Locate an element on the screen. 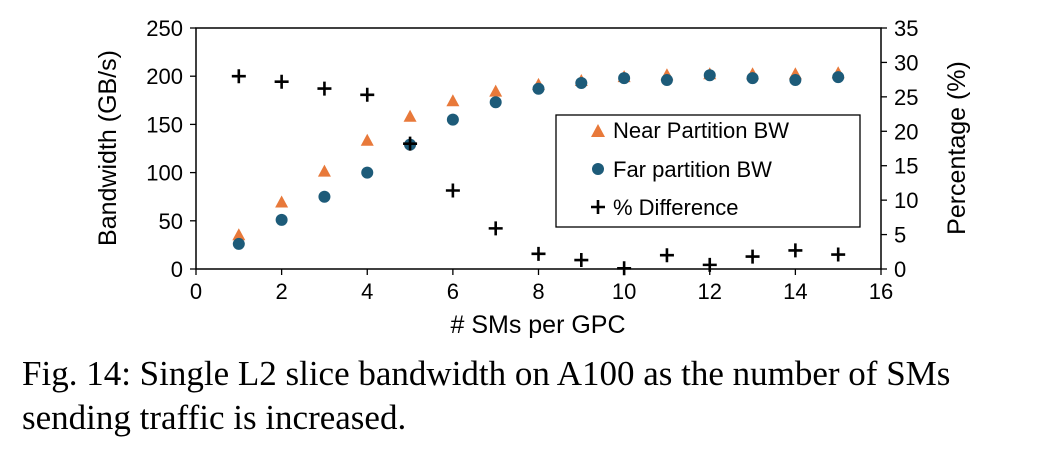  y2-tick-label: 25 is located at coordinates (906, 97).